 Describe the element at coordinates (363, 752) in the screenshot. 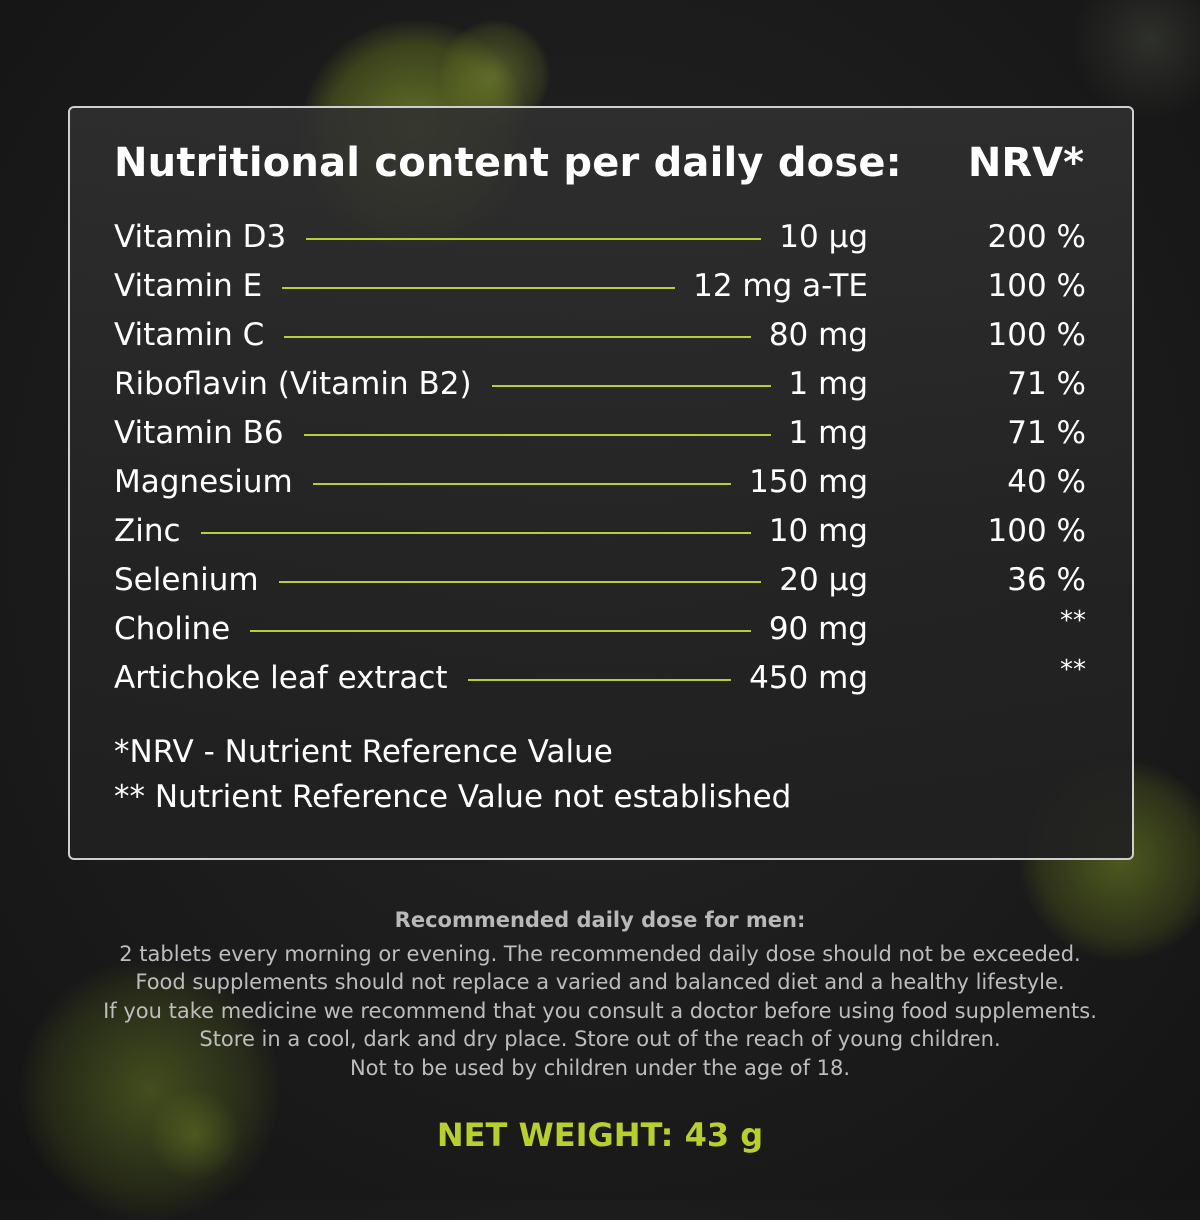

I see `footnote-nrv: *NRV - Nutrient Reference Value` at that location.